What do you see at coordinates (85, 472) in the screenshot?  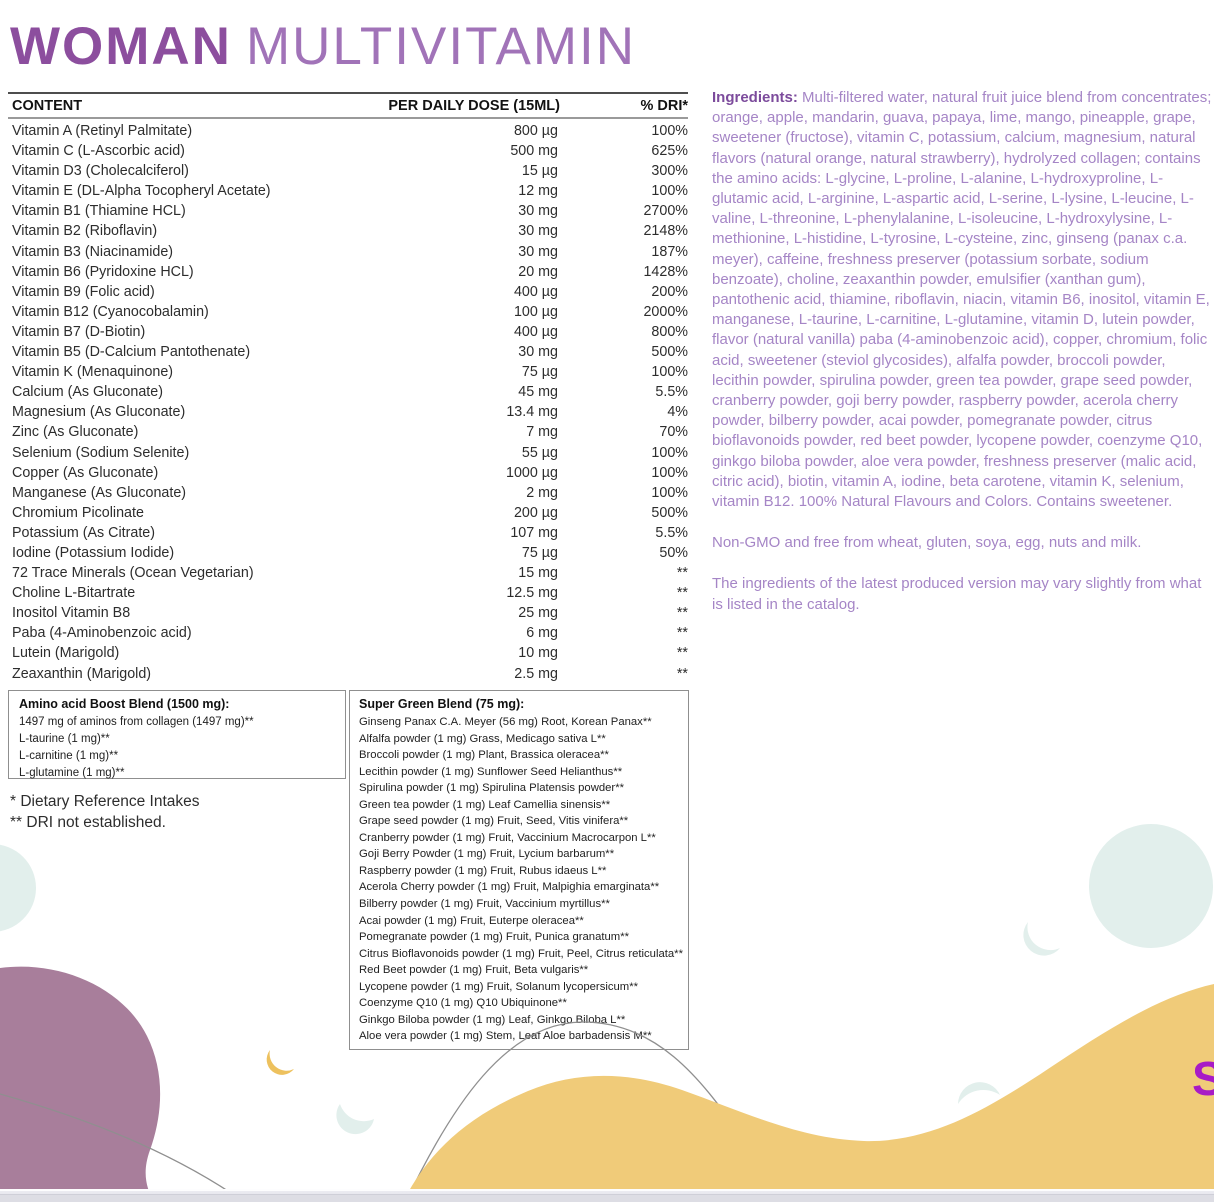 I see `nutrient-name: Copper (As Gluconate)` at bounding box center [85, 472].